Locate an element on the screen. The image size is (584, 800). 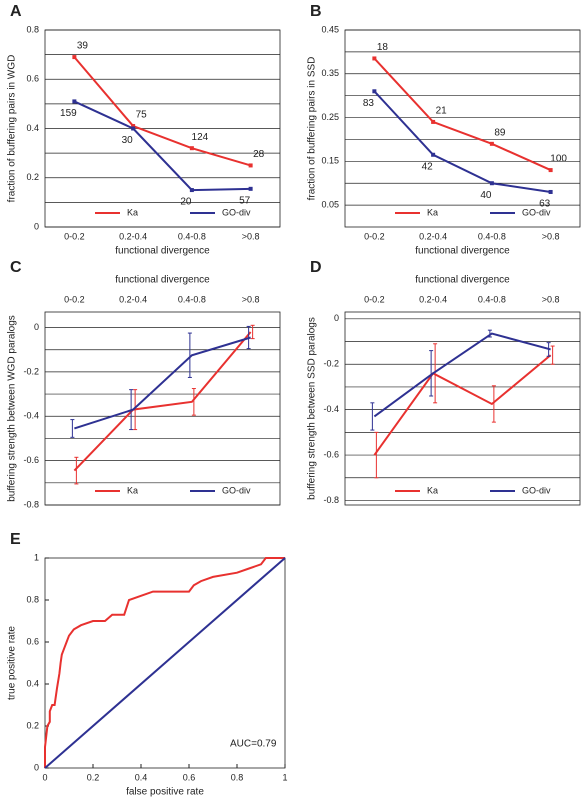
panel-letter: D is located at coordinates (316, 267).